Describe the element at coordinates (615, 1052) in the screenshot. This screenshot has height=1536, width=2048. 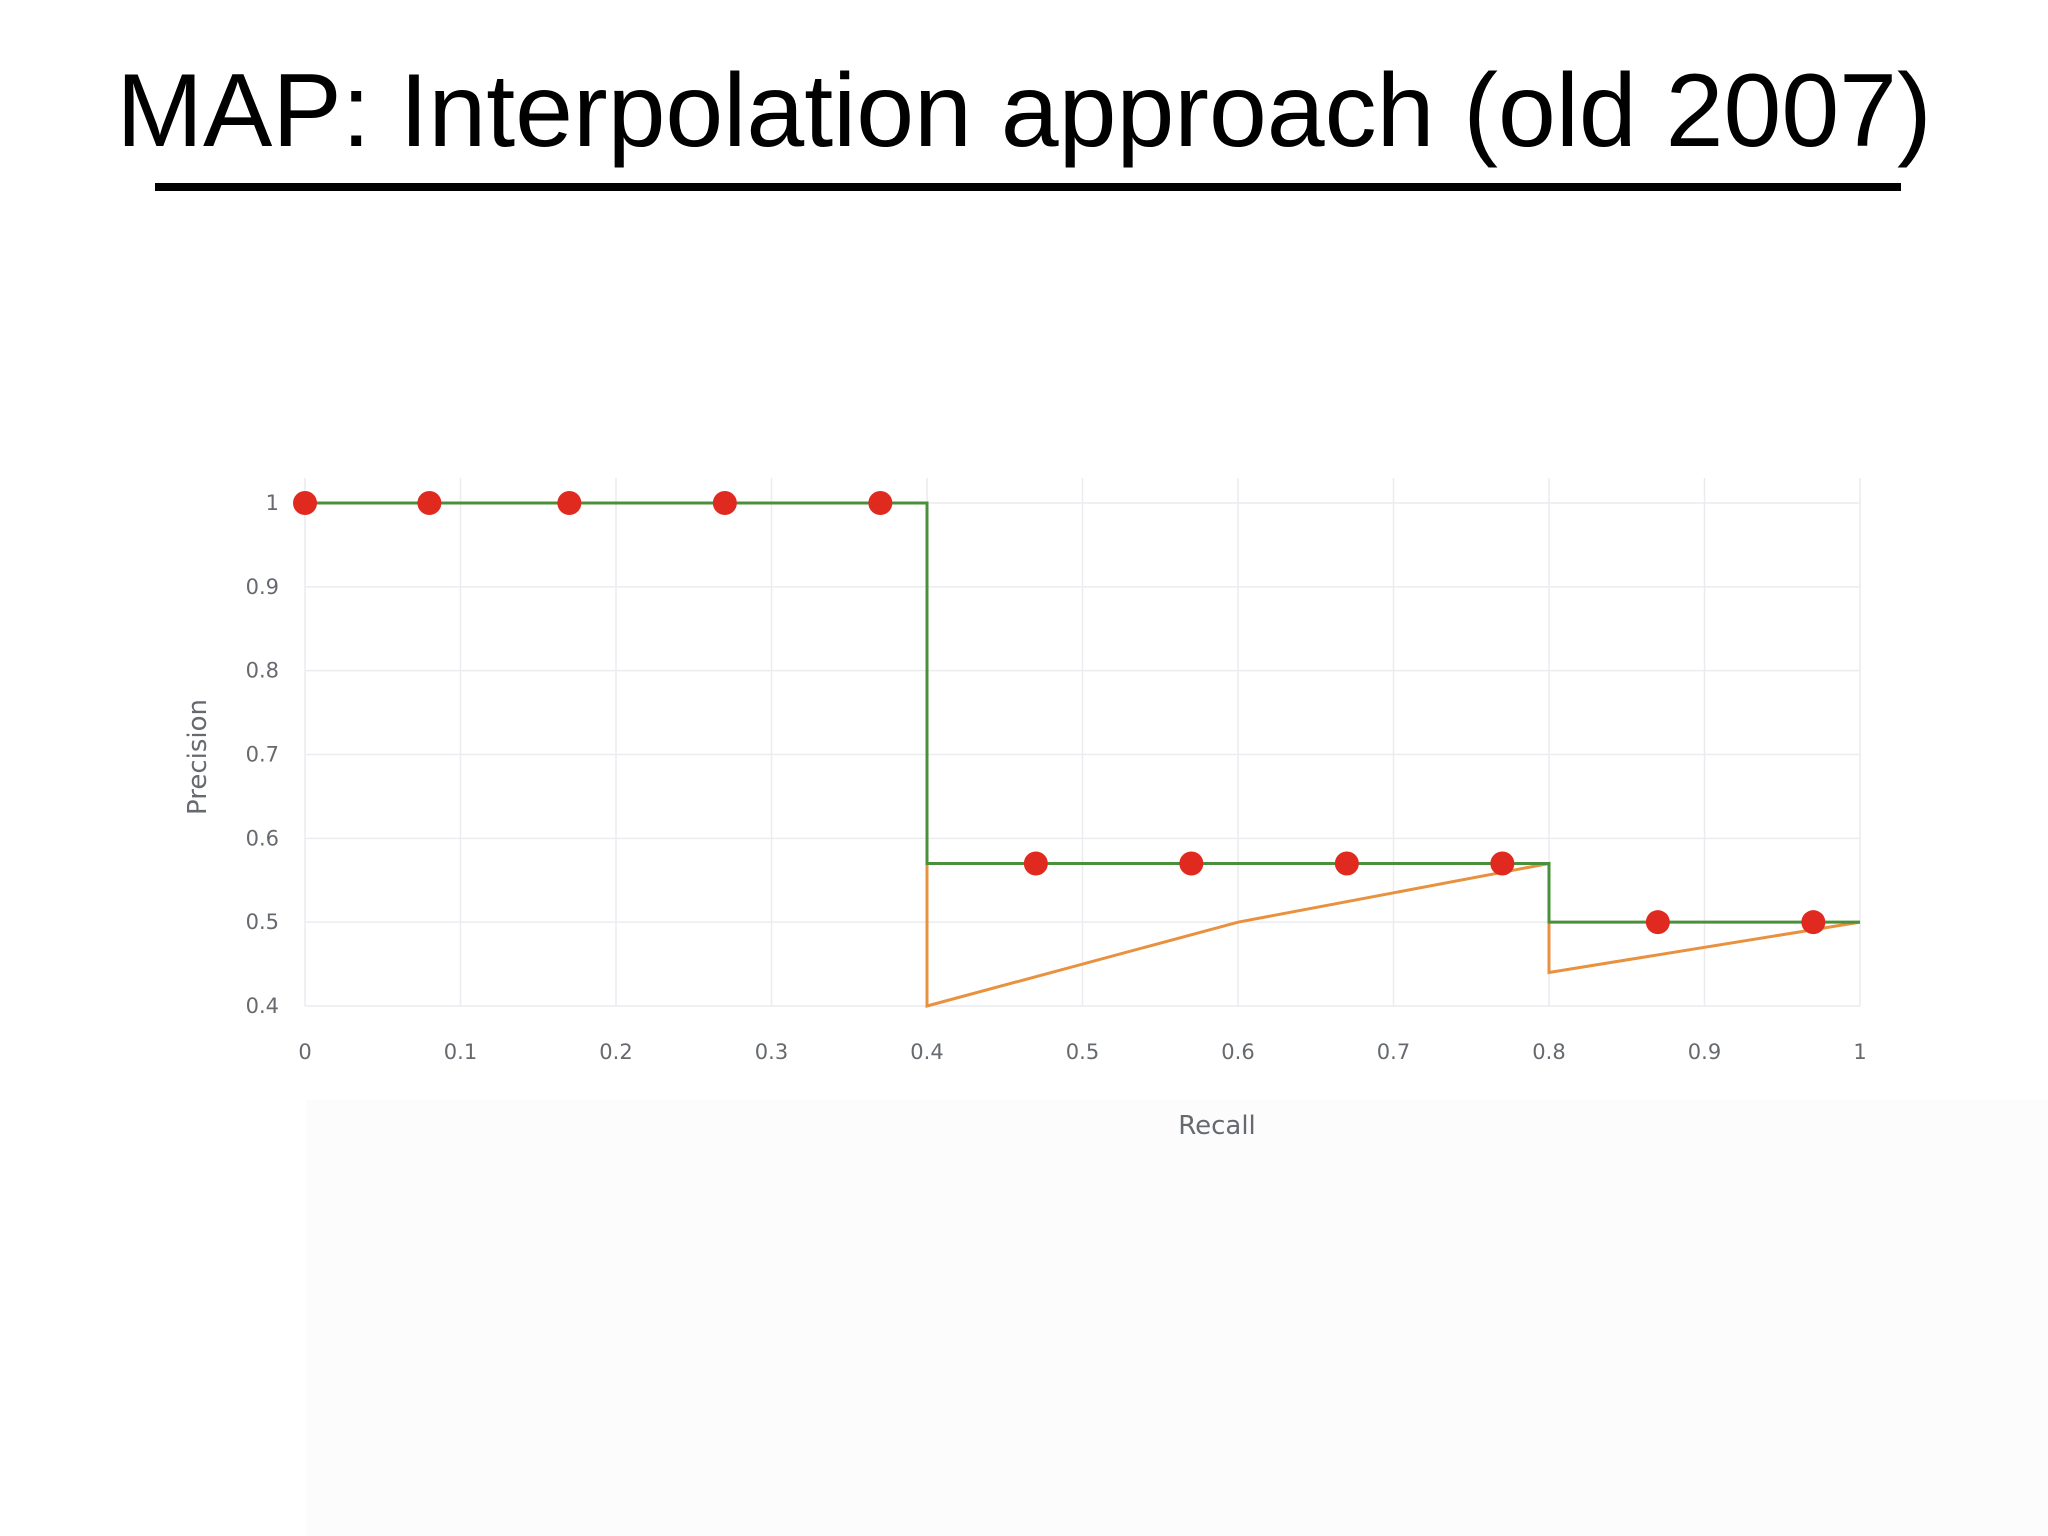
I see `x-tick-label: 0.2` at that location.